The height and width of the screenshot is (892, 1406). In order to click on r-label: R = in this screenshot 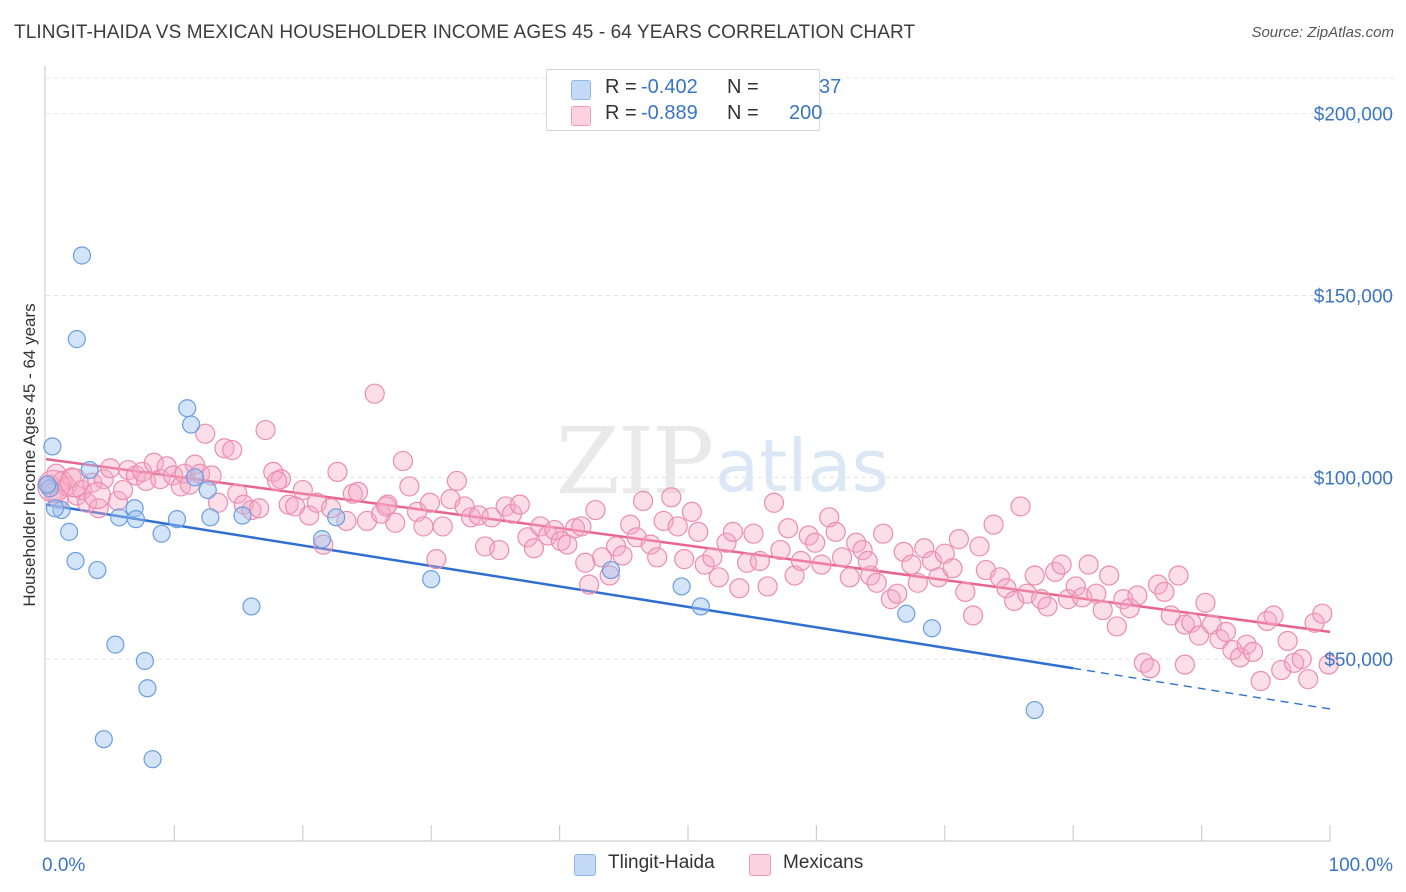, I will do `click(621, 113)`.